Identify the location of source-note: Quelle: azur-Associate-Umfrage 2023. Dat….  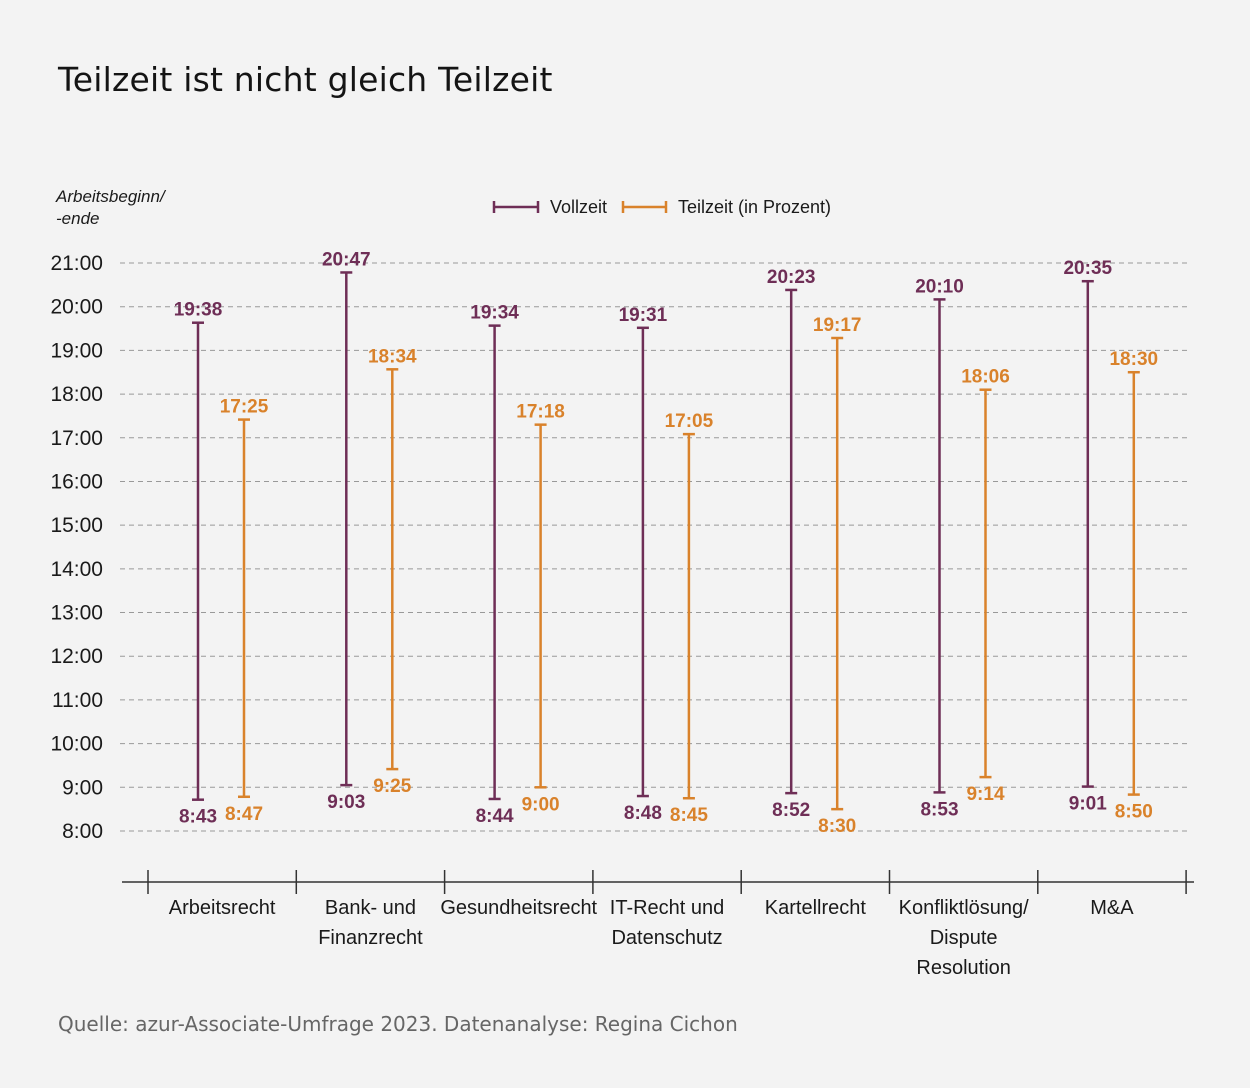
(398, 1024).